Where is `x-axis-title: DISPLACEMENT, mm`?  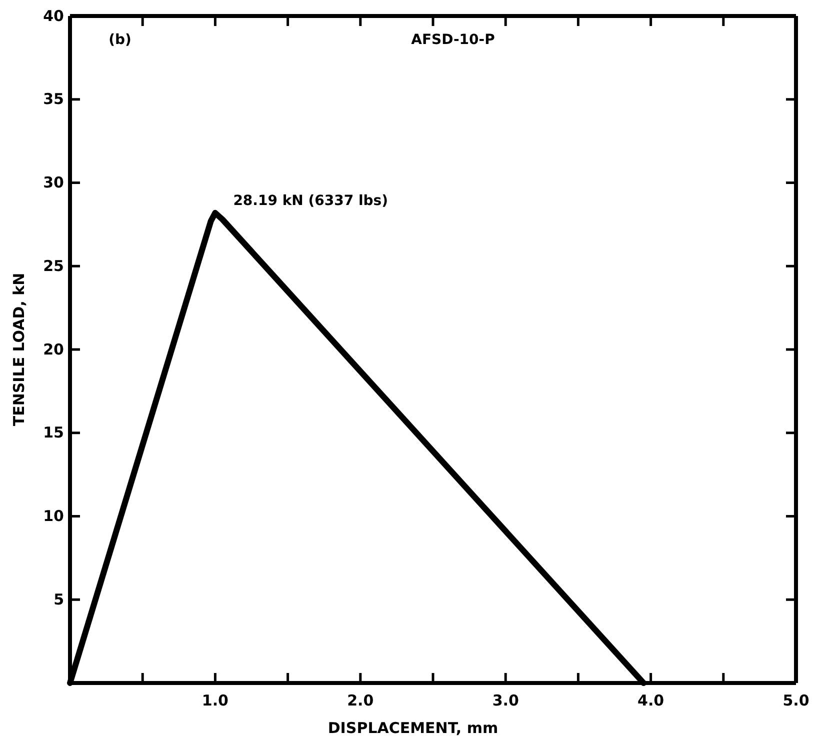
x-axis-title: DISPLACEMENT, mm is located at coordinates (413, 728).